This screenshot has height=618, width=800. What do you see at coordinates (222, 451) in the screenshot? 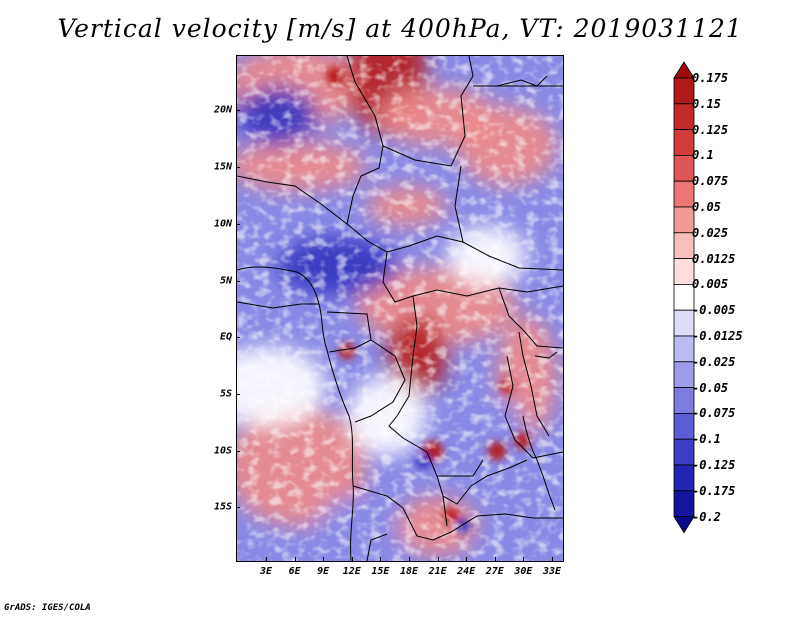
I see `latitude-label: 10S` at bounding box center [222, 451].